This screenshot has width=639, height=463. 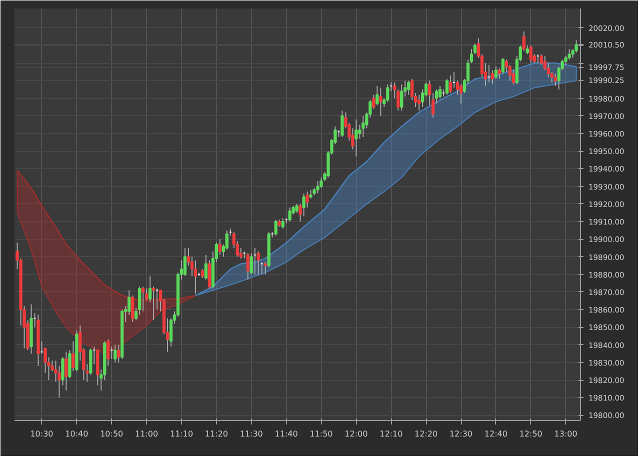 I want to click on x-tick-label: 11:20, so click(x=216, y=434).